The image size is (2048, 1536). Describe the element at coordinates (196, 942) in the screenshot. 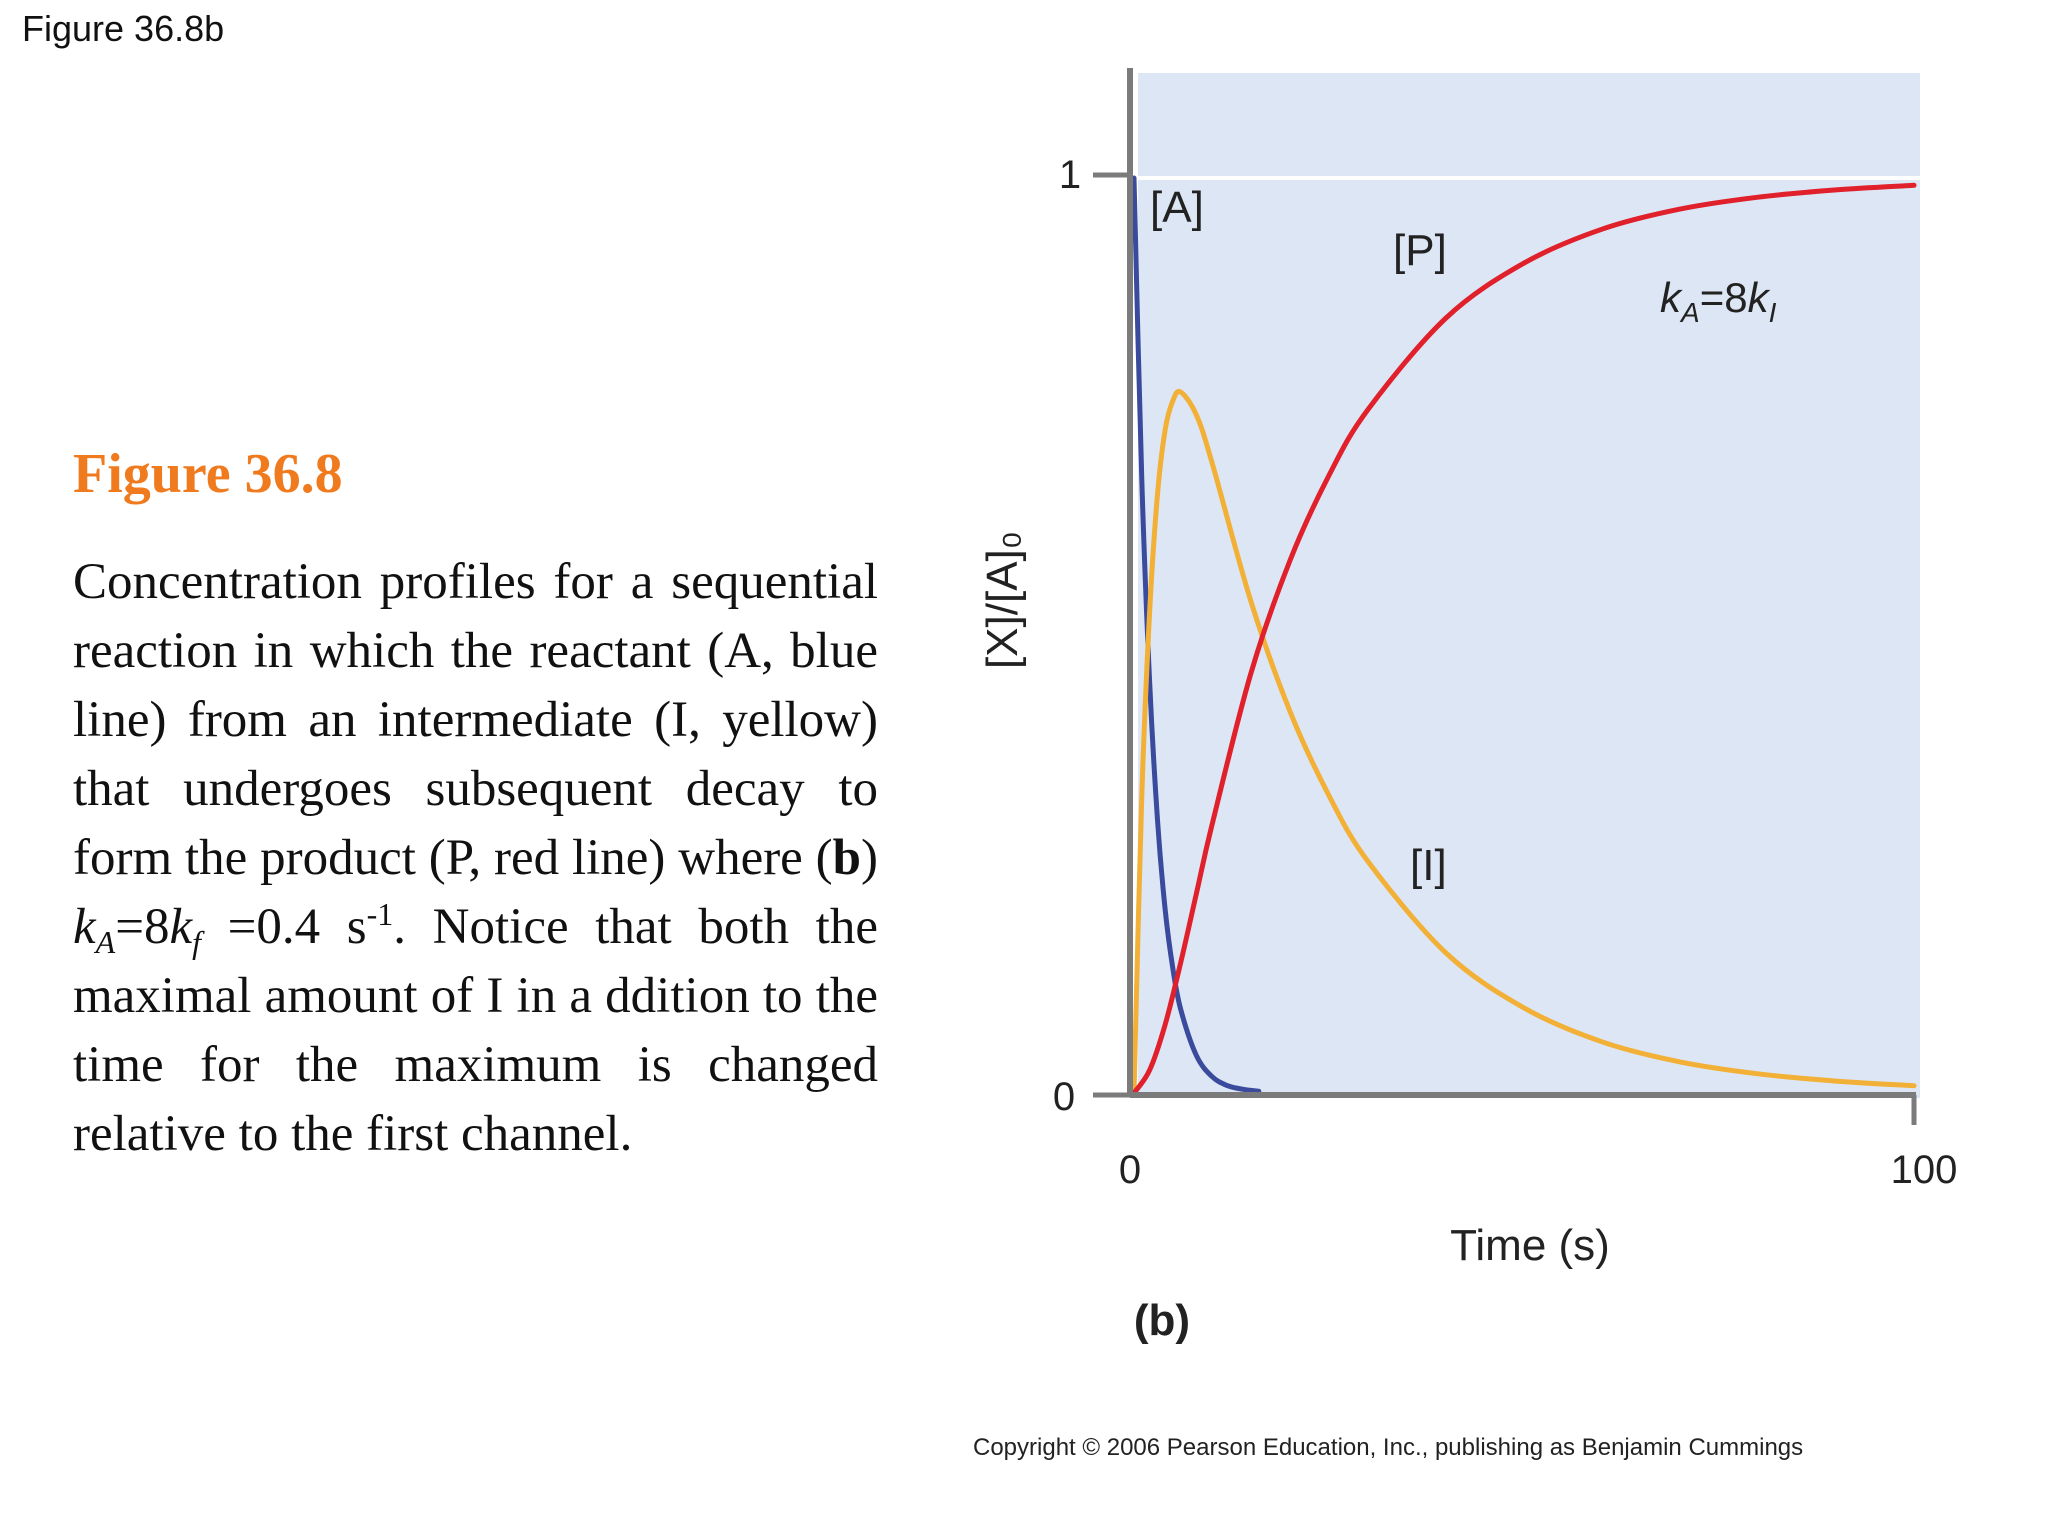

I see `caption-sub-f: f` at that location.